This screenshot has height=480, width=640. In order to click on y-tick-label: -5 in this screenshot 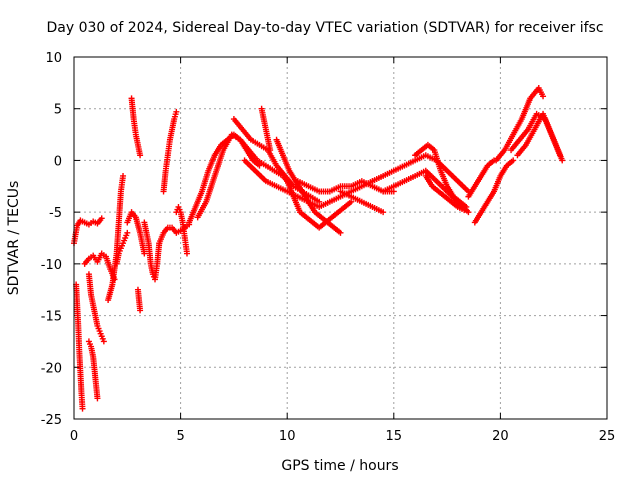, I will do `click(55, 213)`.